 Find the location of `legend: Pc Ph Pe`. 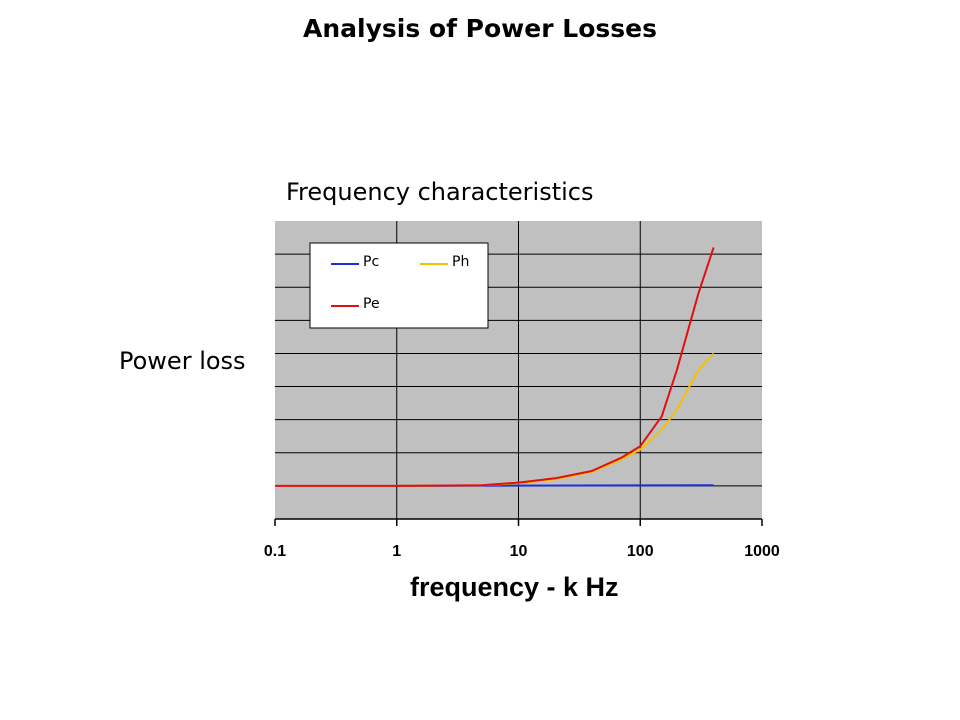

legend: Pc Ph Pe is located at coordinates (399, 285).